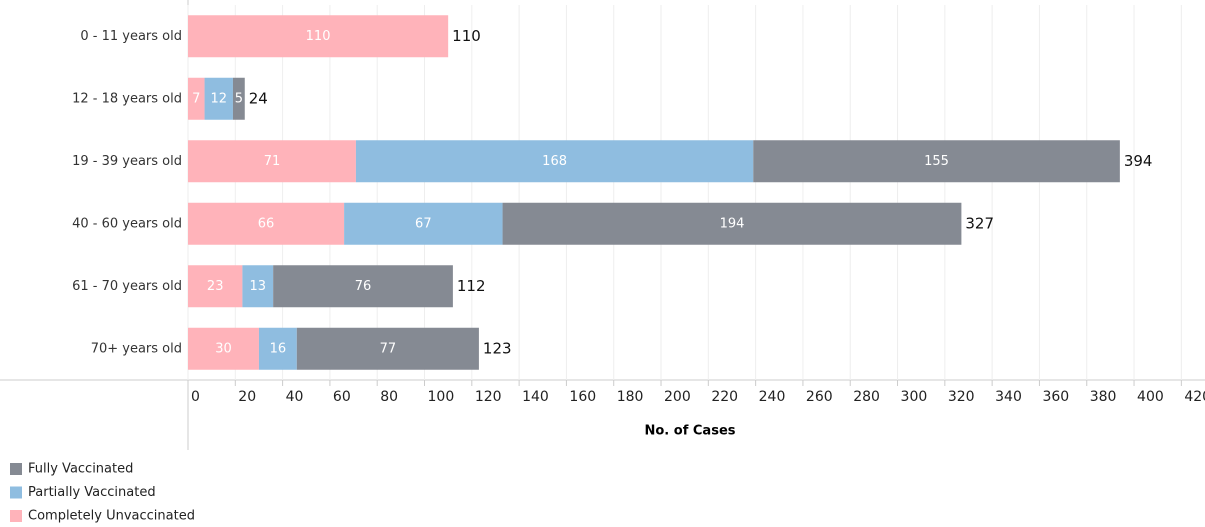 Image resolution: width=1205 pixels, height=527 pixels. What do you see at coordinates (819, 397) in the screenshot?
I see `x-tick-label: 260` at bounding box center [819, 397].